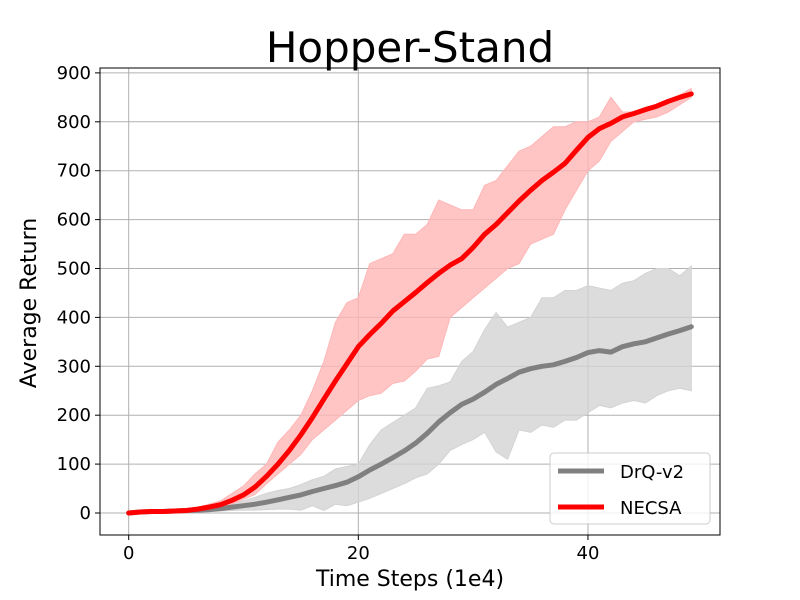 The height and width of the screenshot is (600, 800). What do you see at coordinates (409, 579) in the screenshot?
I see `x-axis-label: Time Steps (1e4)` at bounding box center [409, 579].